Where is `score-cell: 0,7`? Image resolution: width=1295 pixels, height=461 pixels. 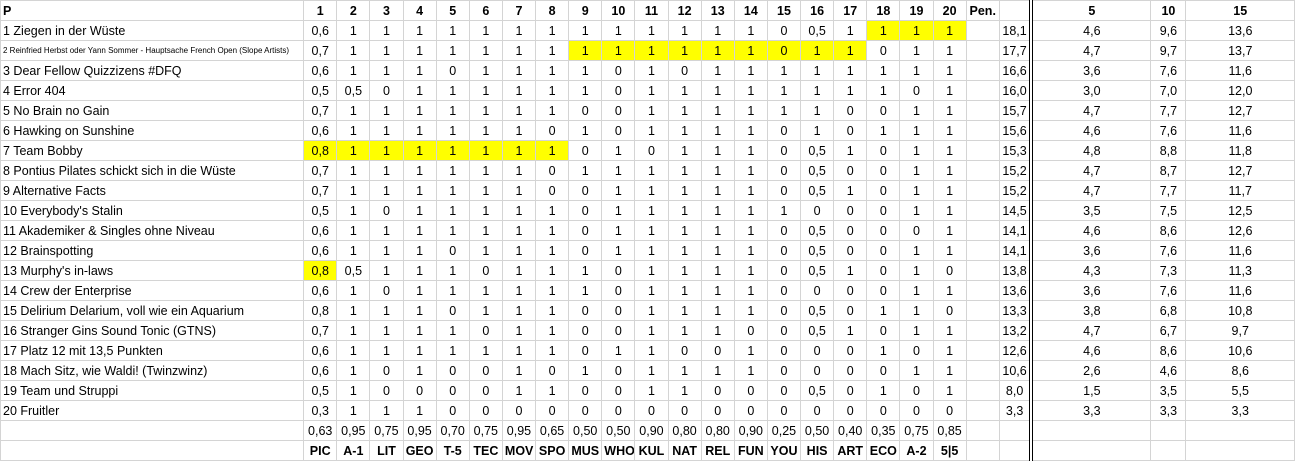 score-cell: 0,7 is located at coordinates (320, 50).